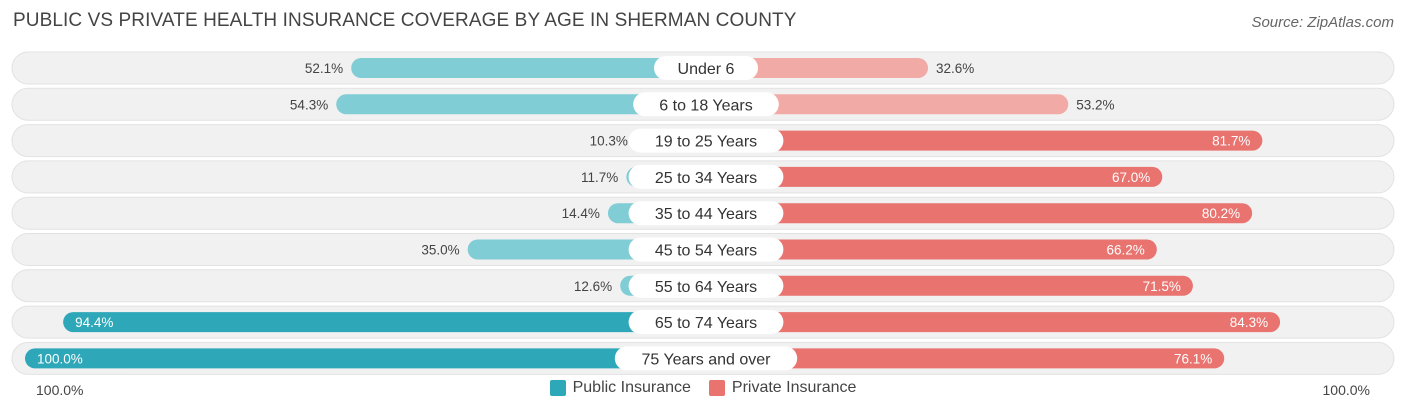 This screenshot has width=1406, height=414. Describe the element at coordinates (593, 286) in the screenshot. I see `public-value-label: 12.6%` at that location.